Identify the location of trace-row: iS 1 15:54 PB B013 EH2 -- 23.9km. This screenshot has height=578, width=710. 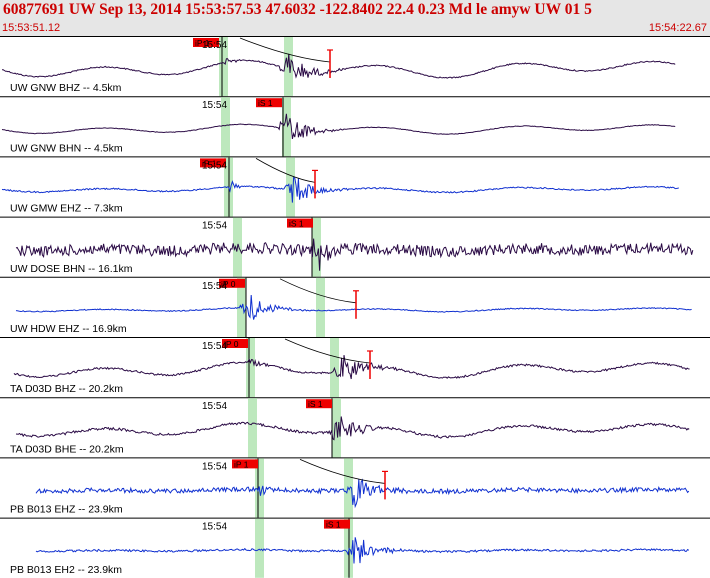
(355, 547).